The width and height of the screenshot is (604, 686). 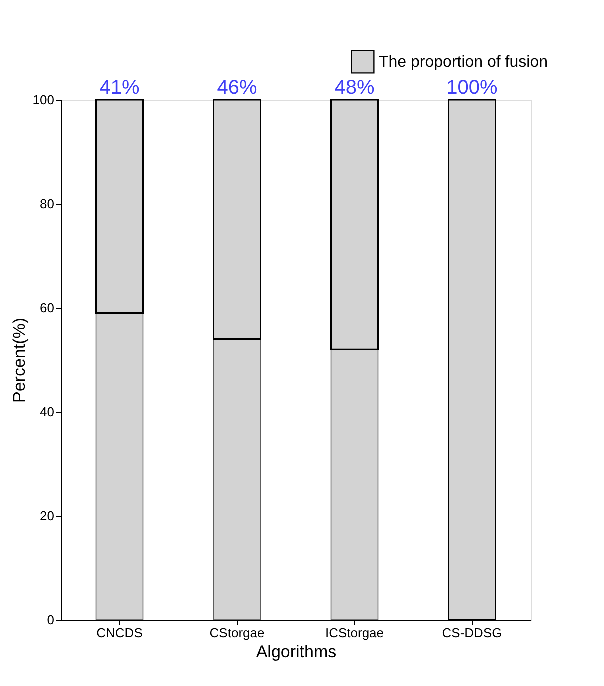 What do you see at coordinates (237, 88) in the screenshot?
I see `data-label: 46%` at bounding box center [237, 88].